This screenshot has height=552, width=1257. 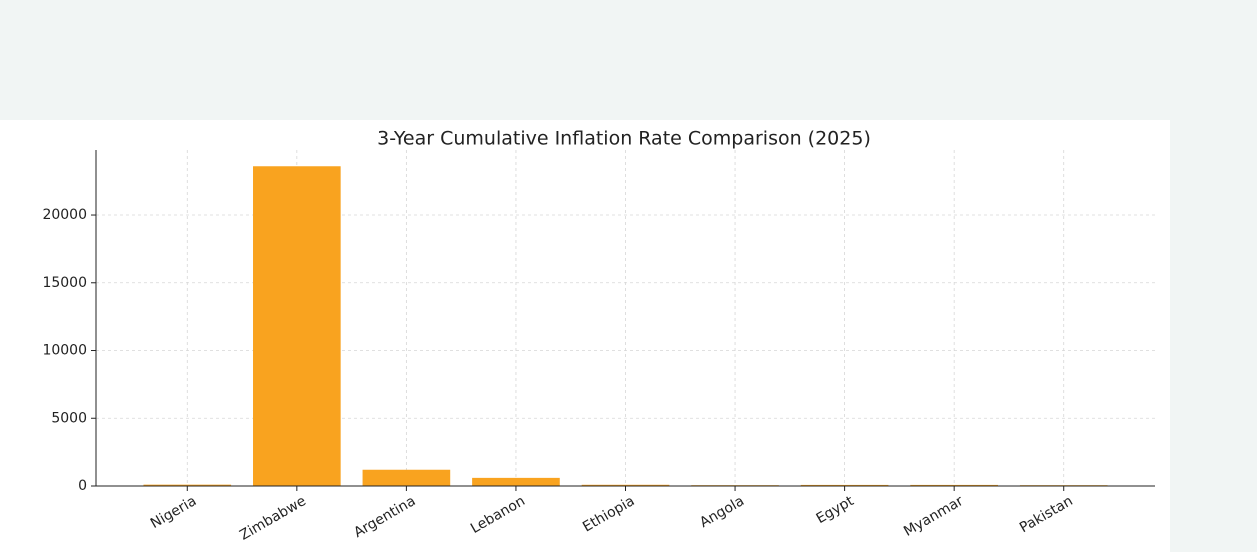 What do you see at coordinates (64, 283) in the screenshot?
I see `y-tick-label: 15000` at bounding box center [64, 283].